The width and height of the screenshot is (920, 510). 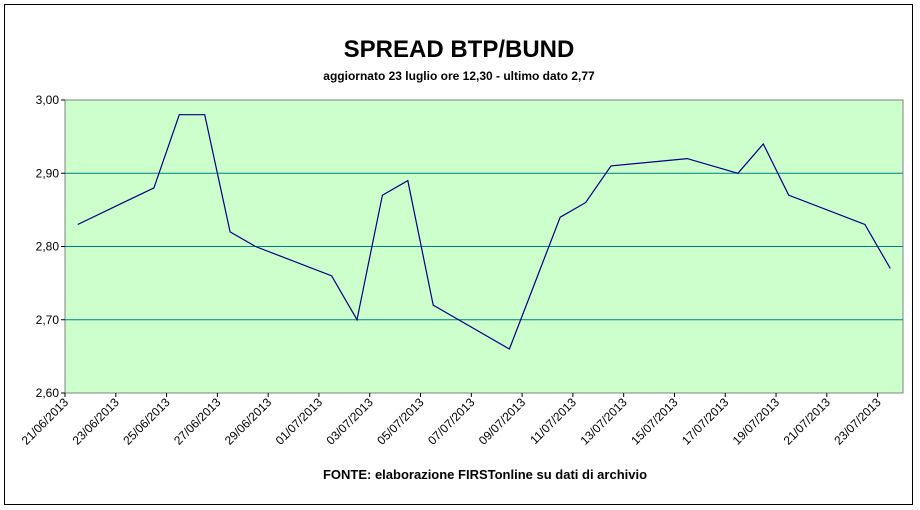 I want to click on y-tick-label: 2,60, so click(x=48, y=393).